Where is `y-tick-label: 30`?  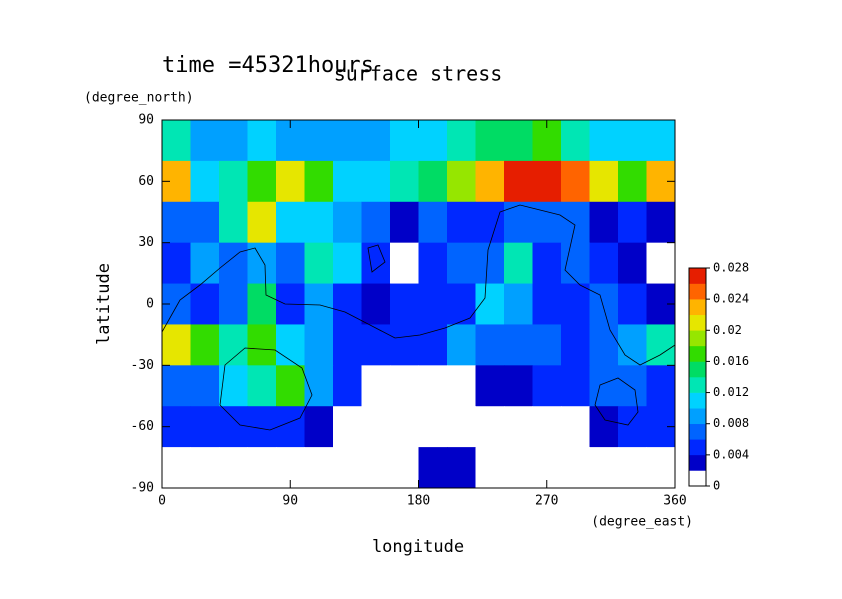
y-tick-label: 30 is located at coordinates (146, 242).